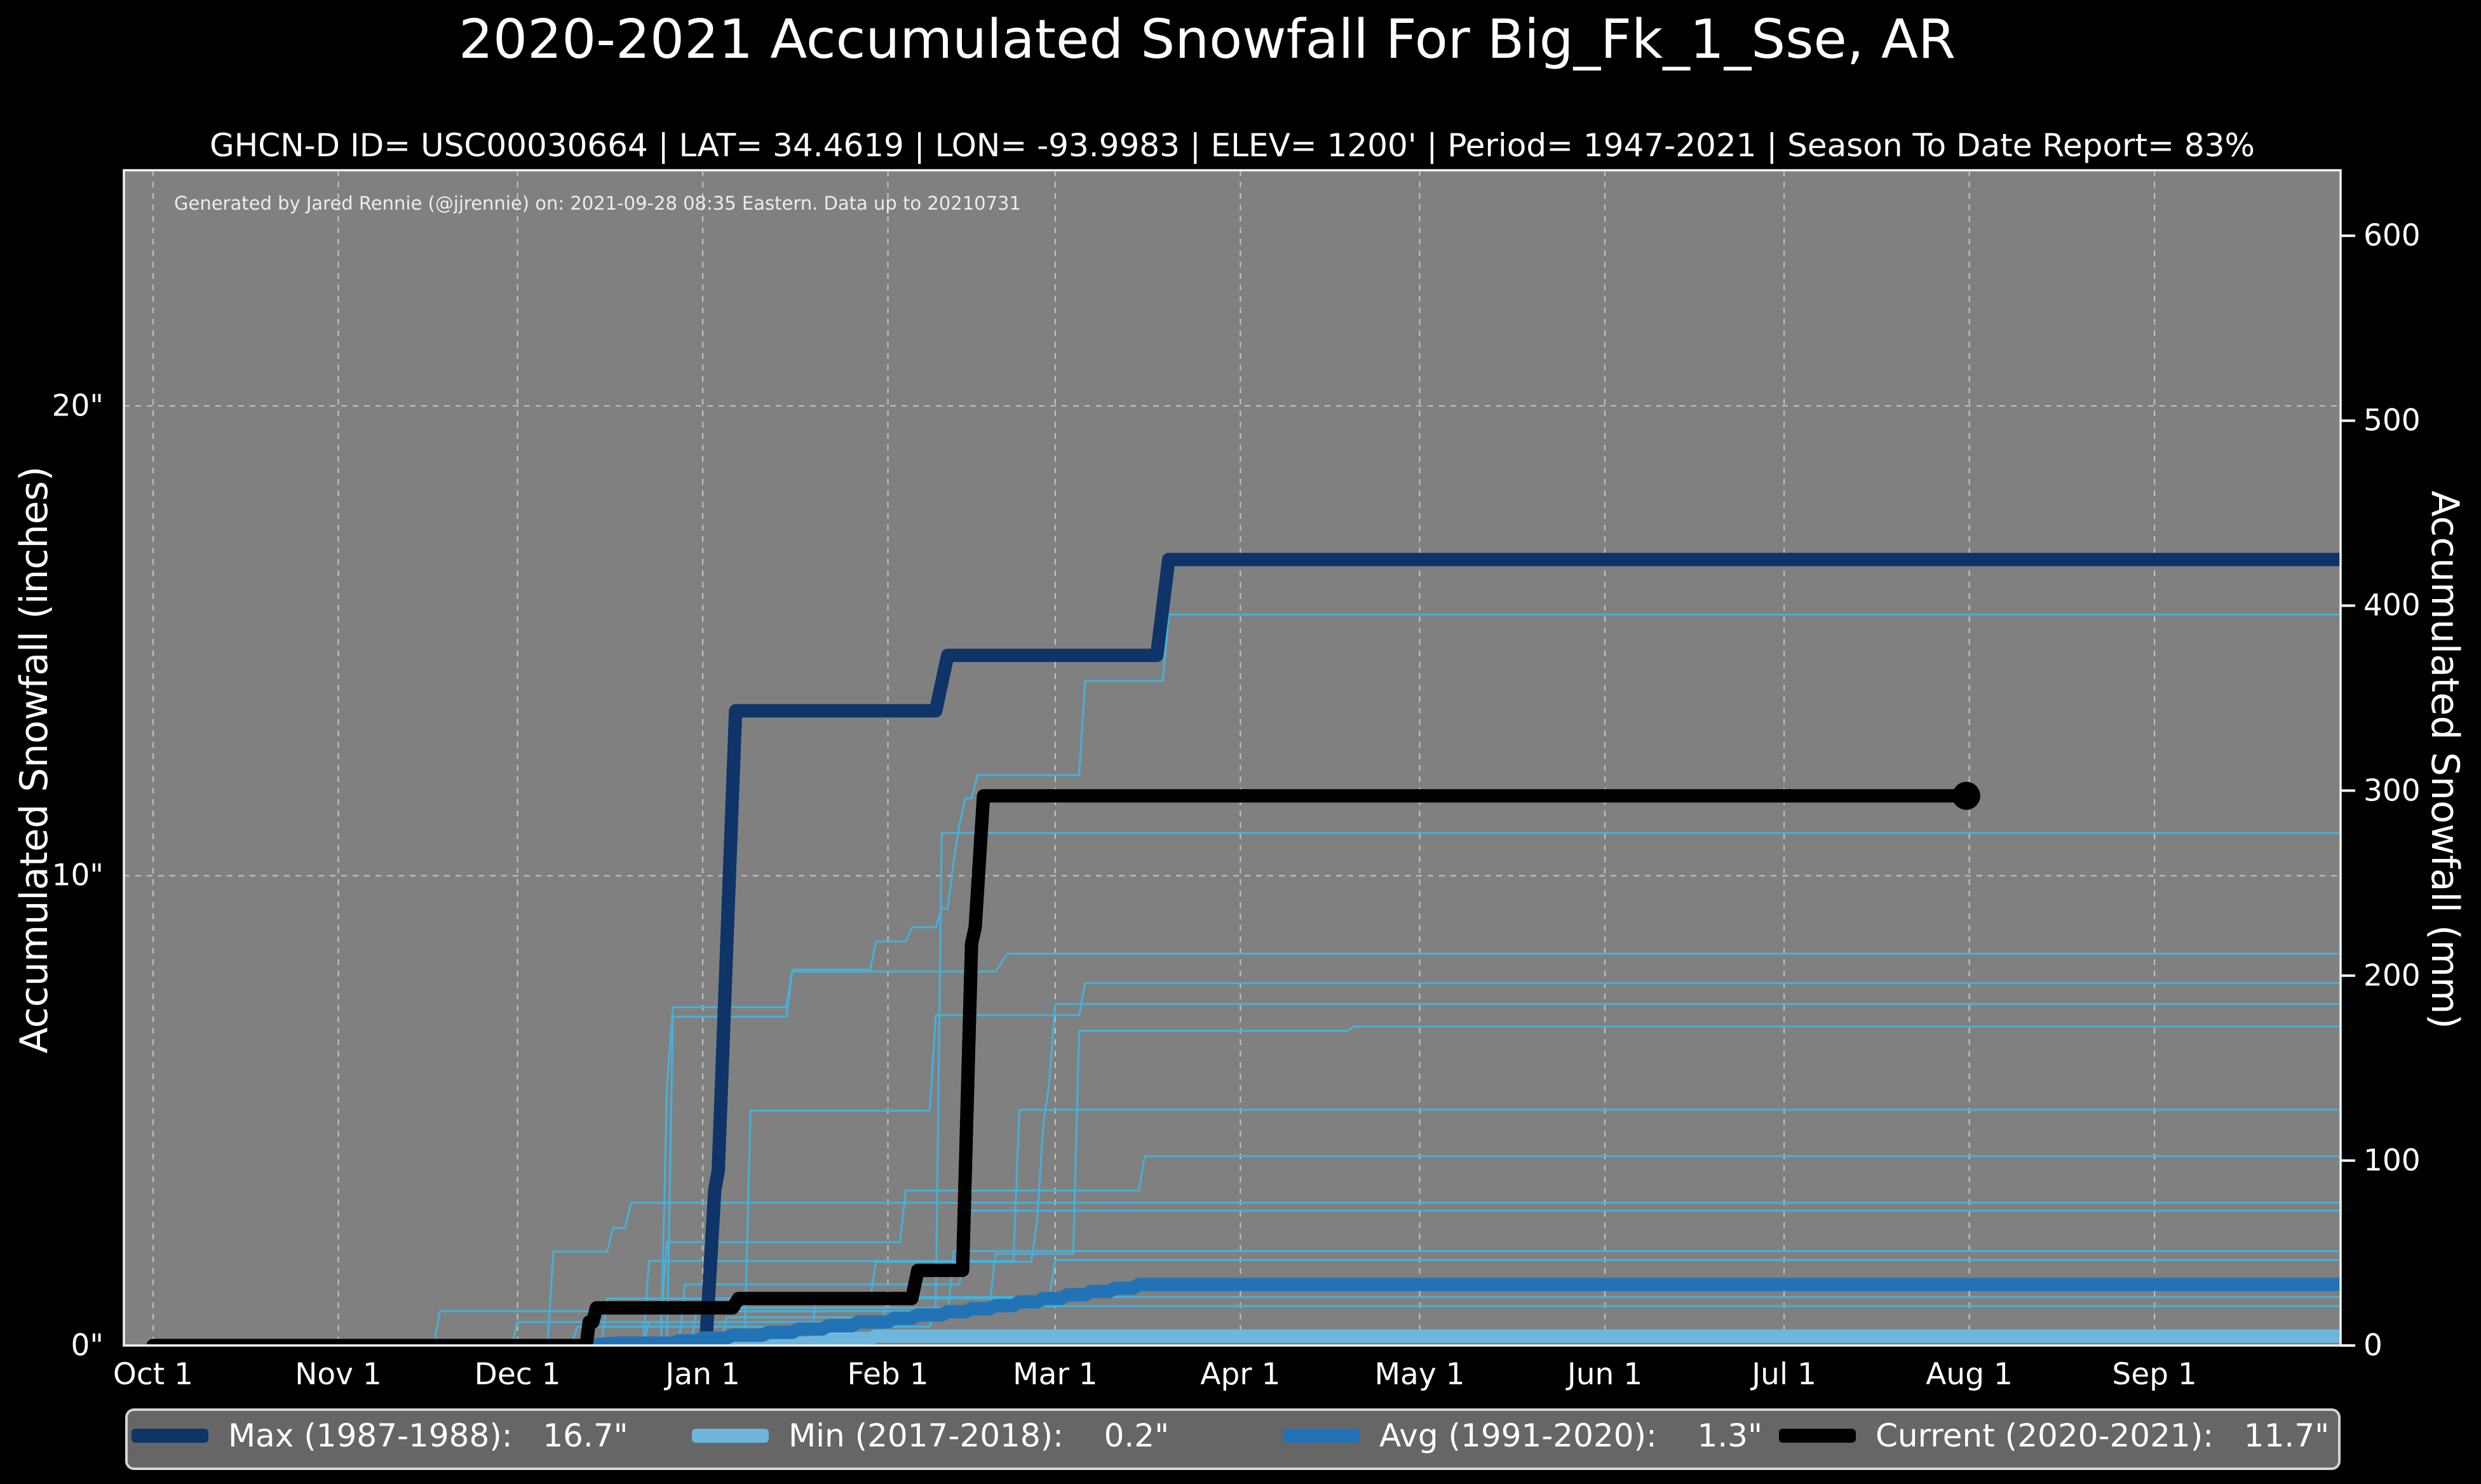 The height and width of the screenshot is (1484, 2481). What do you see at coordinates (979, 1435) in the screenshot?
I see `legend-label: Min (2017-2018): 0.2"` at bounding box center [979, 1435].